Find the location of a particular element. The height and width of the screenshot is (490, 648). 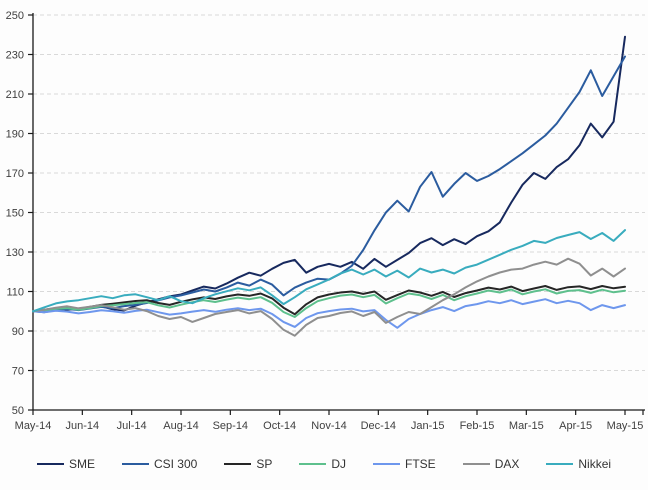

legend-swatch-ftse is located at coordinates (387, 464).